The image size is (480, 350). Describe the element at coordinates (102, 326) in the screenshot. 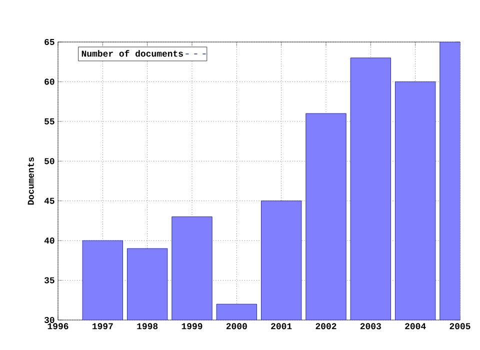

I see `x-tick-label: 1997` at that location.